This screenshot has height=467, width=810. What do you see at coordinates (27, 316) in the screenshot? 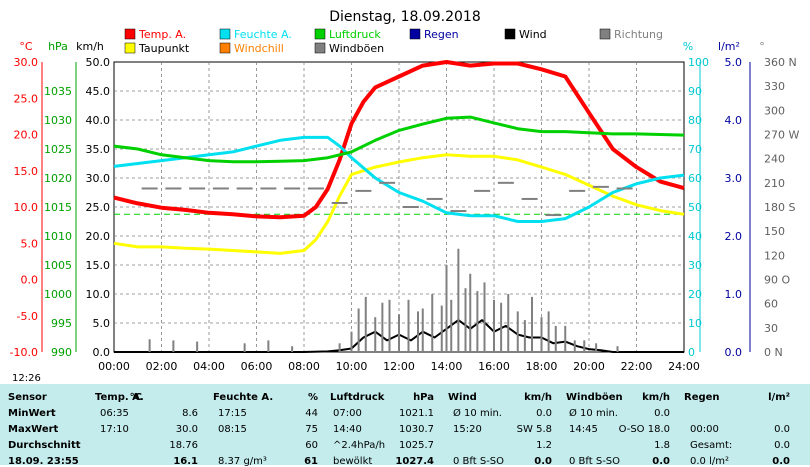
I see `tick-label: -5.0` at bounding box center [27, 316].